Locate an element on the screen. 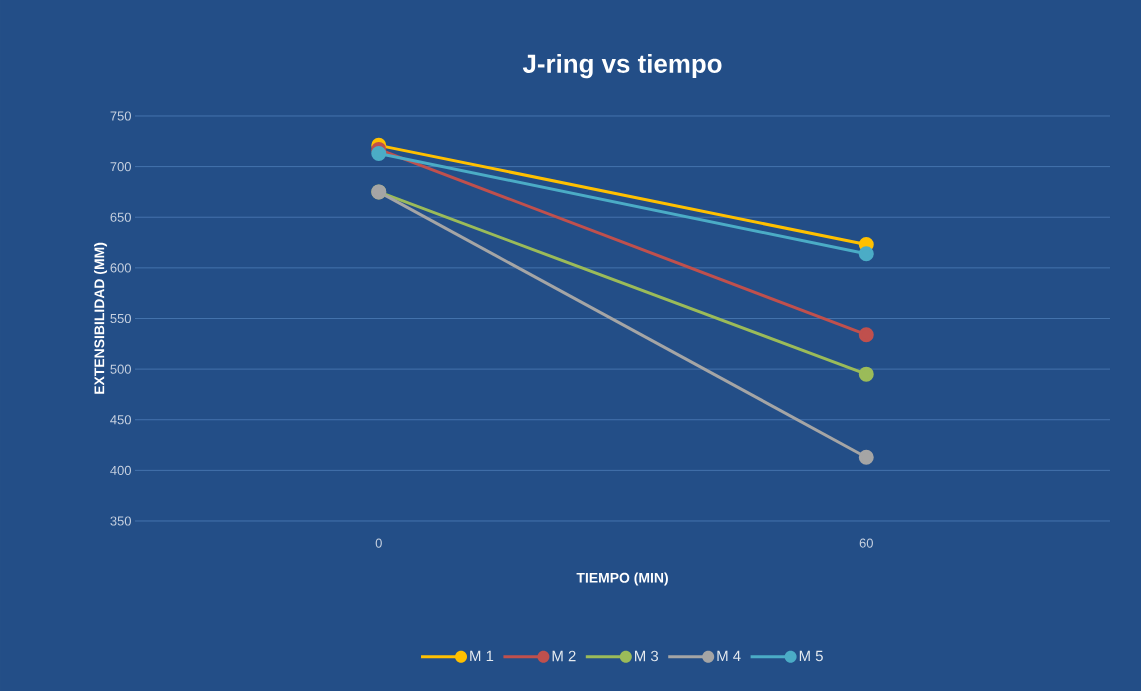  y-axis-title: EXTENSIBILIDAD (MM) is located at coordinates (101, 318).